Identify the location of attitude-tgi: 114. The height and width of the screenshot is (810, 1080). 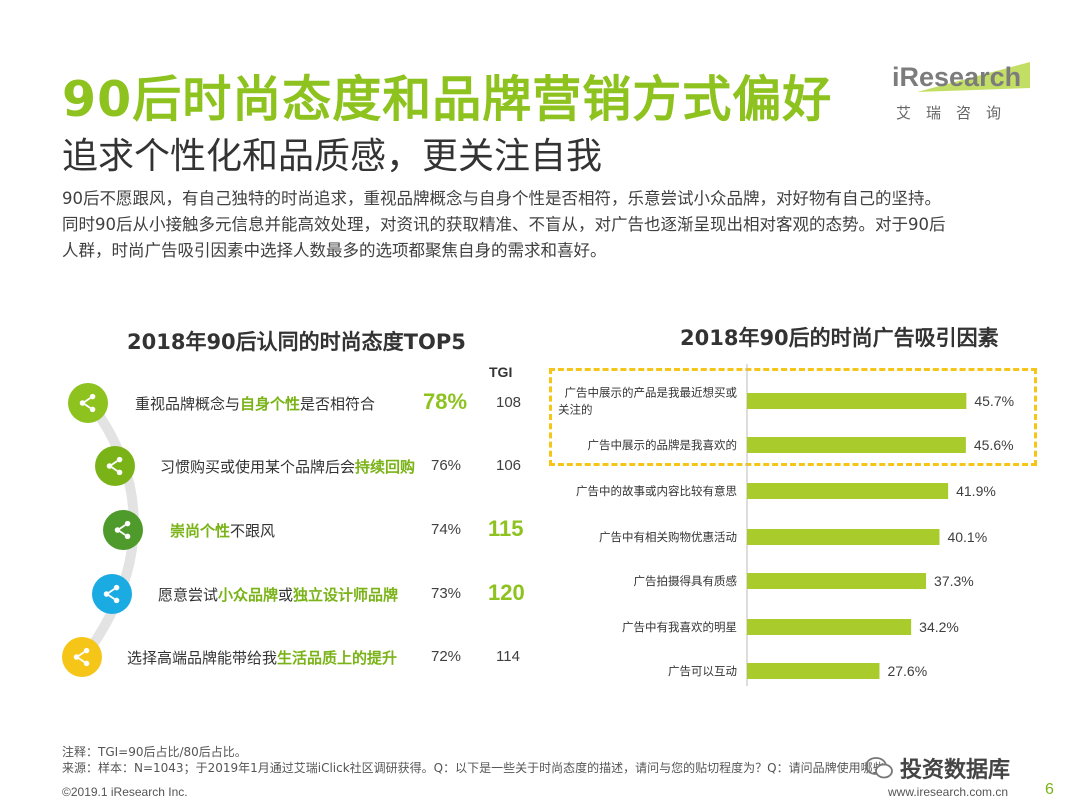
(508, 656).